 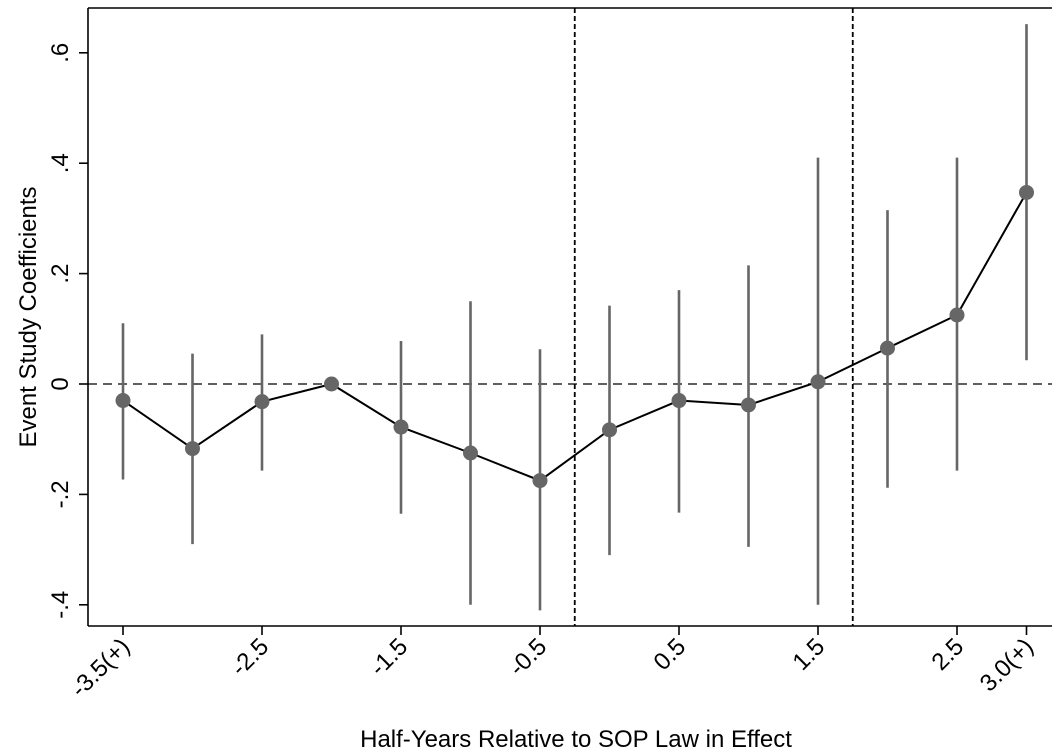 I want to click on x-tick-label: -3.5(+), so click(x=101, y=668).